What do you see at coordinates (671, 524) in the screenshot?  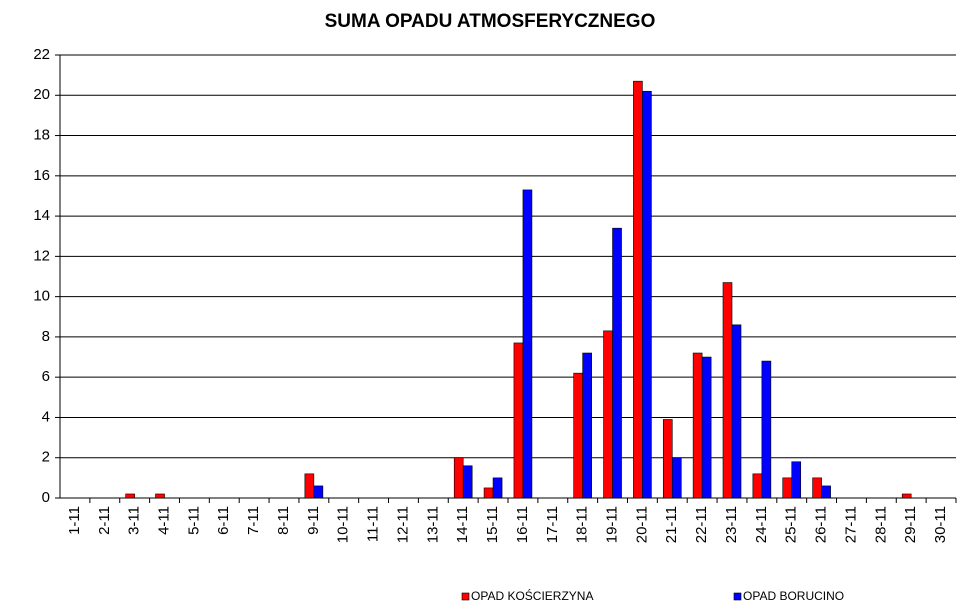 I see `x-tick-label: 21-11` at bounding box center [671, 524].